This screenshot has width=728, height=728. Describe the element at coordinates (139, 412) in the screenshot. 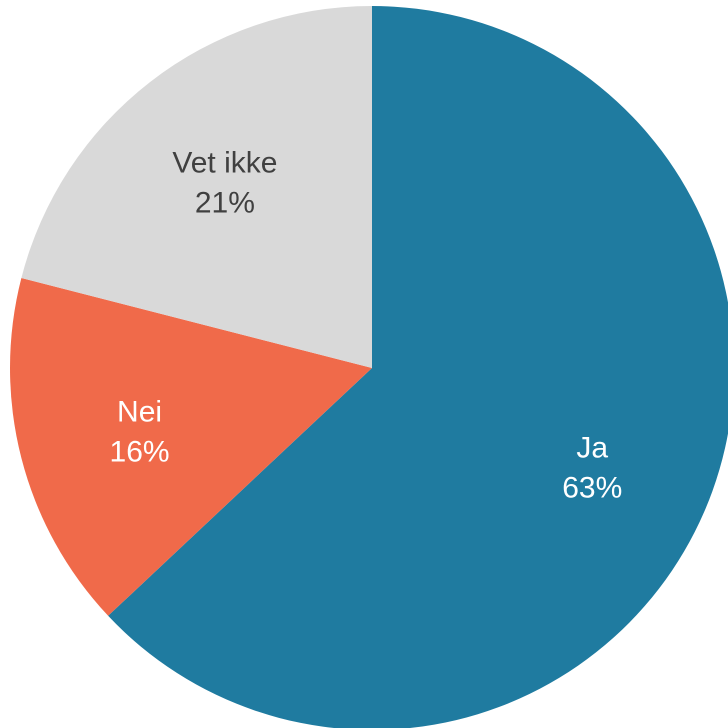

I see `slice-category-label: Nei` at that location.